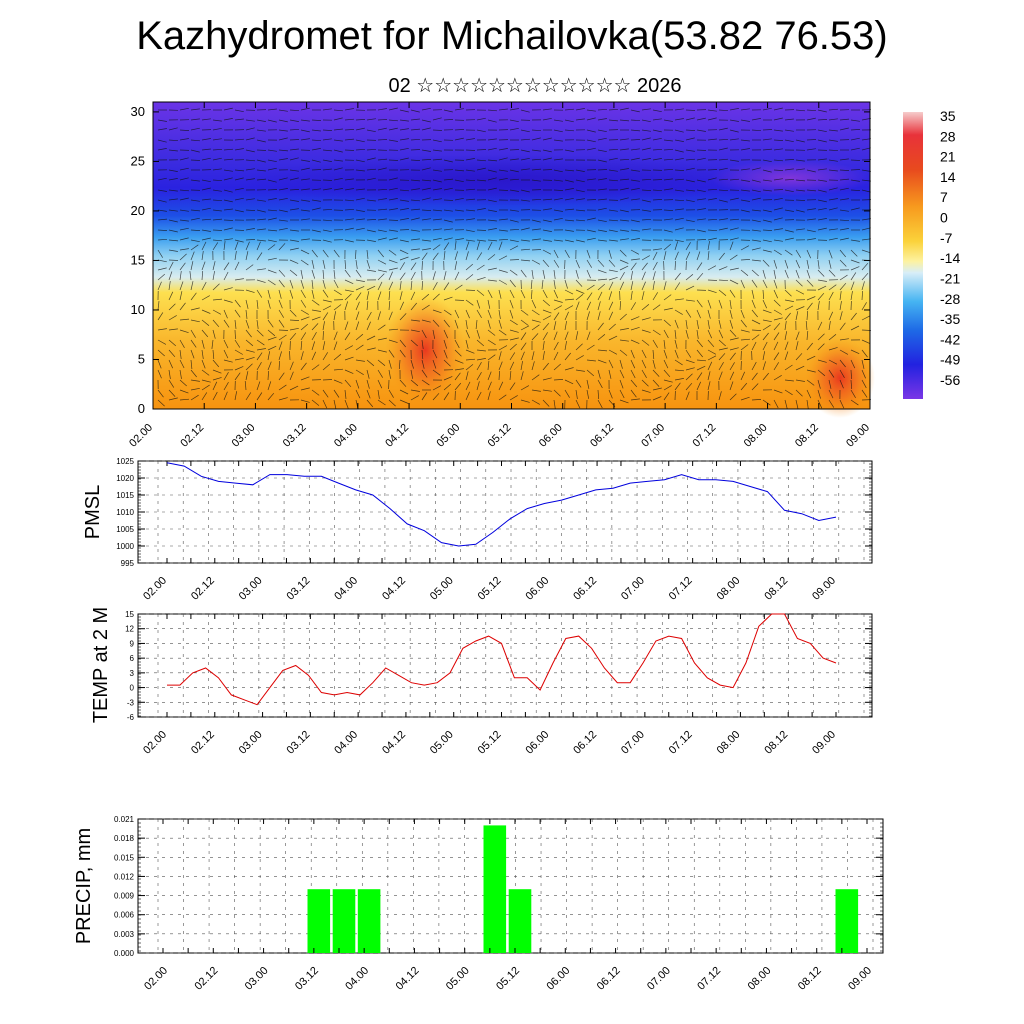 The height and width of the screenshot is (1024, 1024). Describe the element at coordinates (155, 589) in the screenshot. I see `pmsl-x-tick-label: 02.00` at that location.